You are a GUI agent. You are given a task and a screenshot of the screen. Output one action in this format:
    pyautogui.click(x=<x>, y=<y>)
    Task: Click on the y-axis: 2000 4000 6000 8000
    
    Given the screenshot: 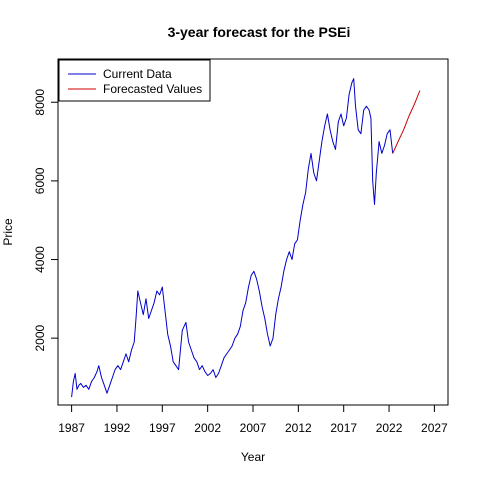 What is the action you would take?
    pyautogui.click(x=46, y=220)
    